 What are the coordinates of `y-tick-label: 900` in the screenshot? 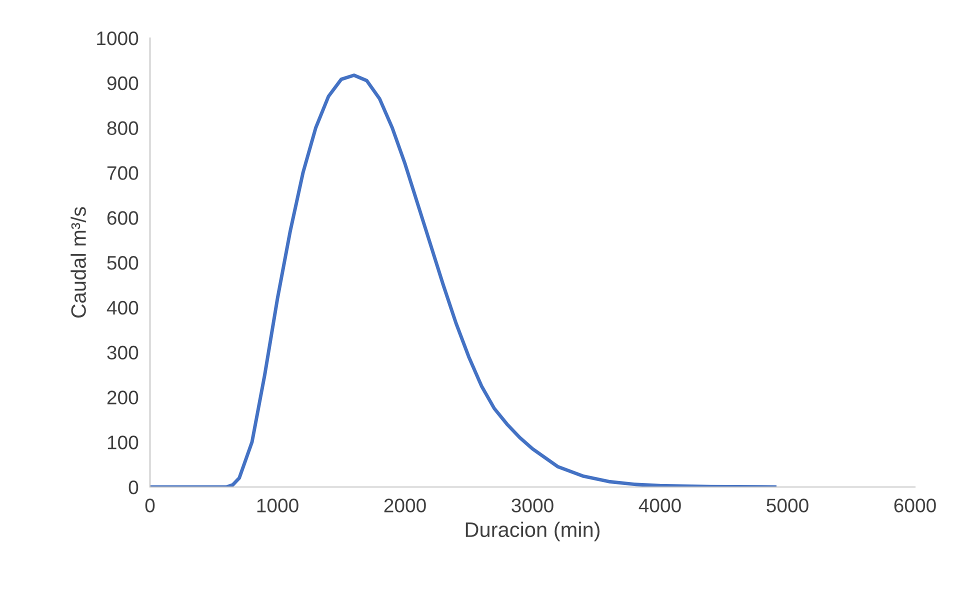 It's located at (122, 83).